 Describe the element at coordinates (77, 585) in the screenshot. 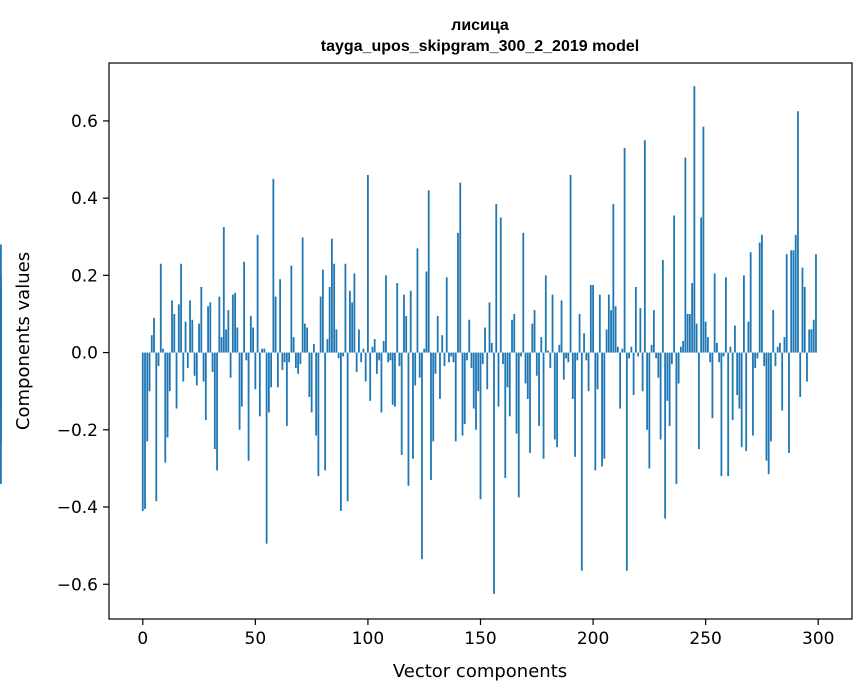

I see `y-tick-label: −0.6` at that location.